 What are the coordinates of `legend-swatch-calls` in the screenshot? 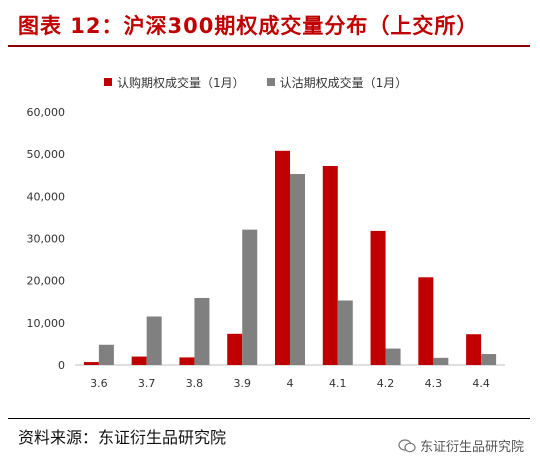 It's located at (108, 82).